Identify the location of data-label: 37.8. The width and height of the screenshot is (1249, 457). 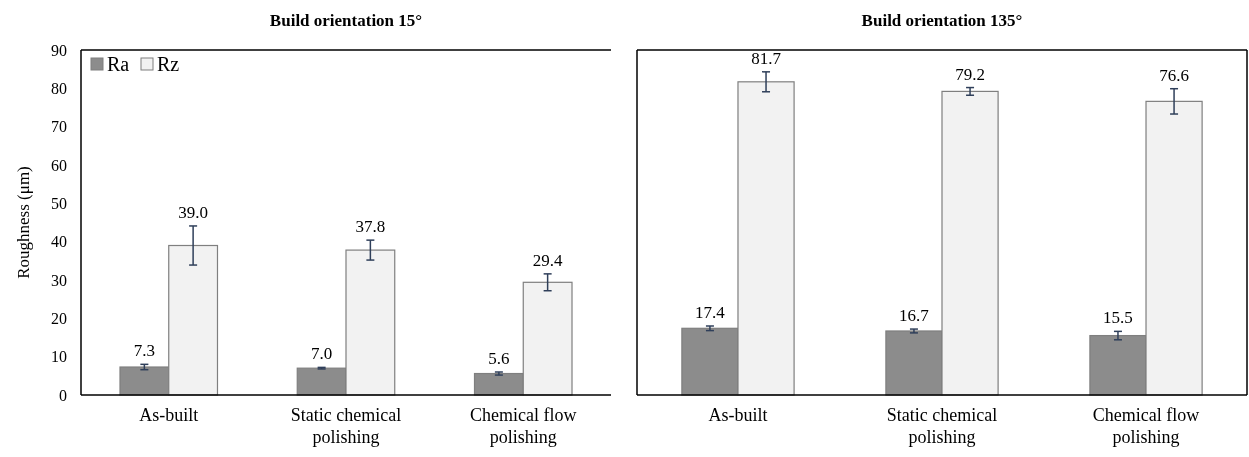
(370, 227).